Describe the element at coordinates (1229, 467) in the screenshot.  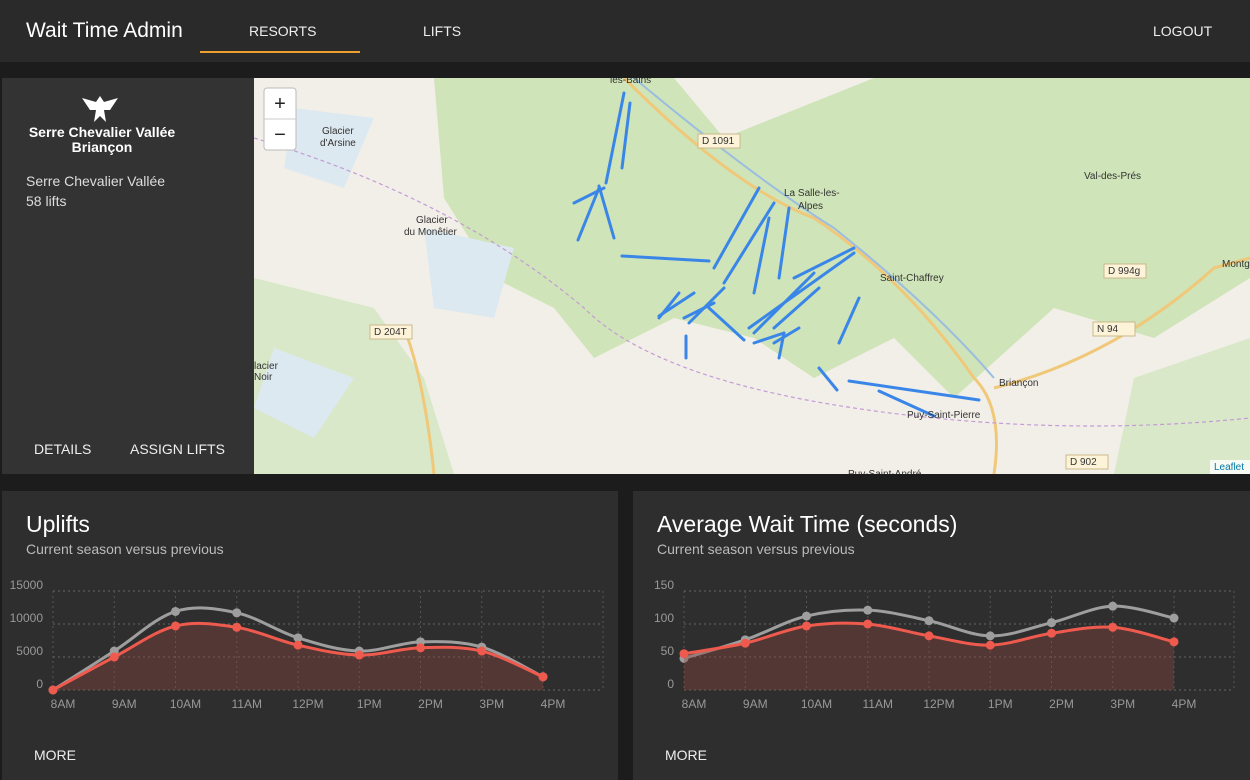
I see `attribution: Leaflet` at that location.